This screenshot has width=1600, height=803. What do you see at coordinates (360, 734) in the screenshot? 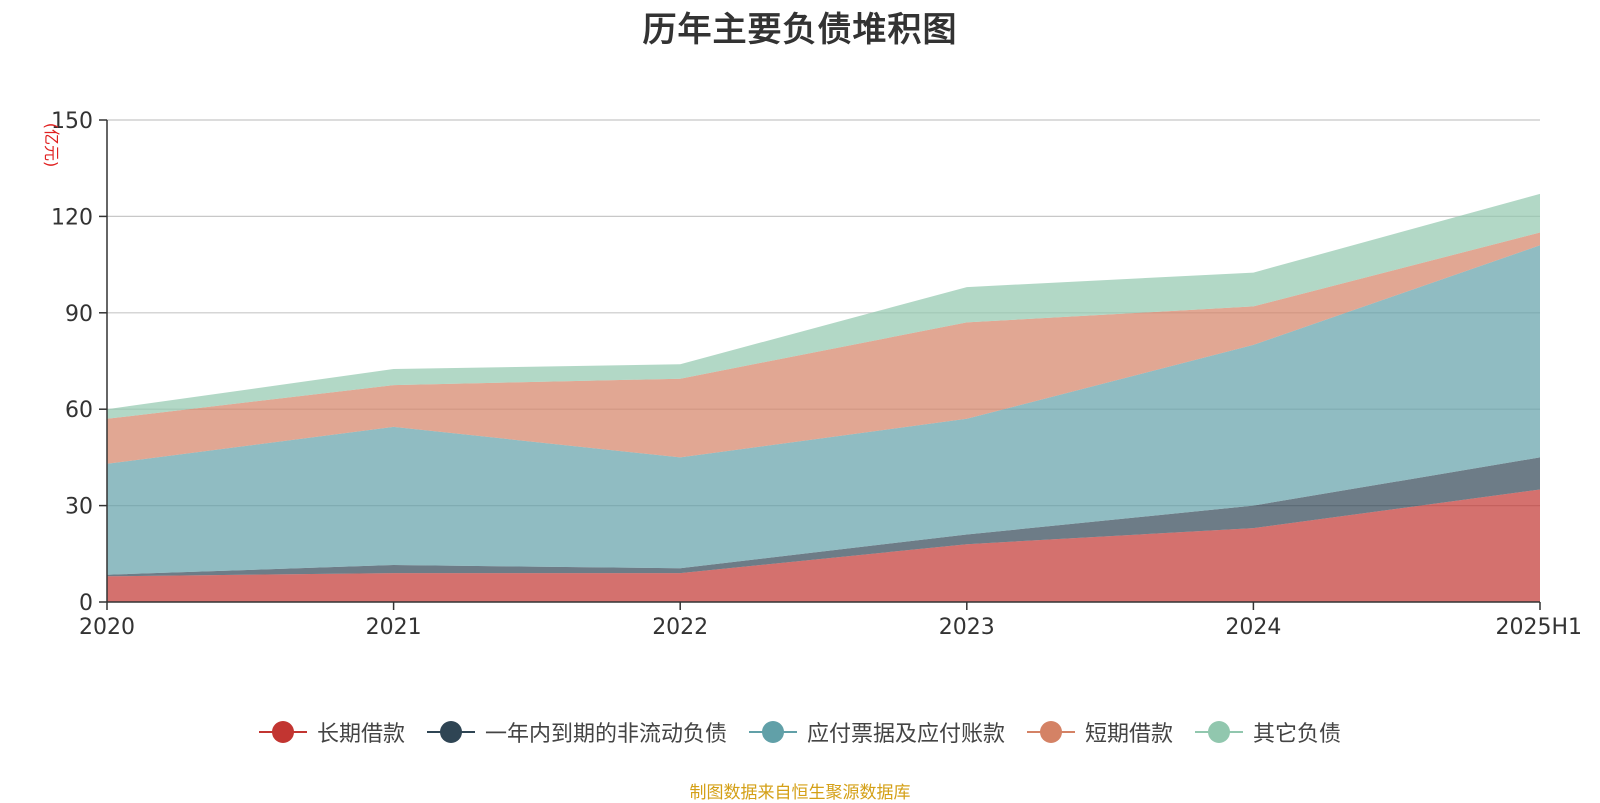
I see `legend-label: 长期借款` at bounding box center [360, 734].